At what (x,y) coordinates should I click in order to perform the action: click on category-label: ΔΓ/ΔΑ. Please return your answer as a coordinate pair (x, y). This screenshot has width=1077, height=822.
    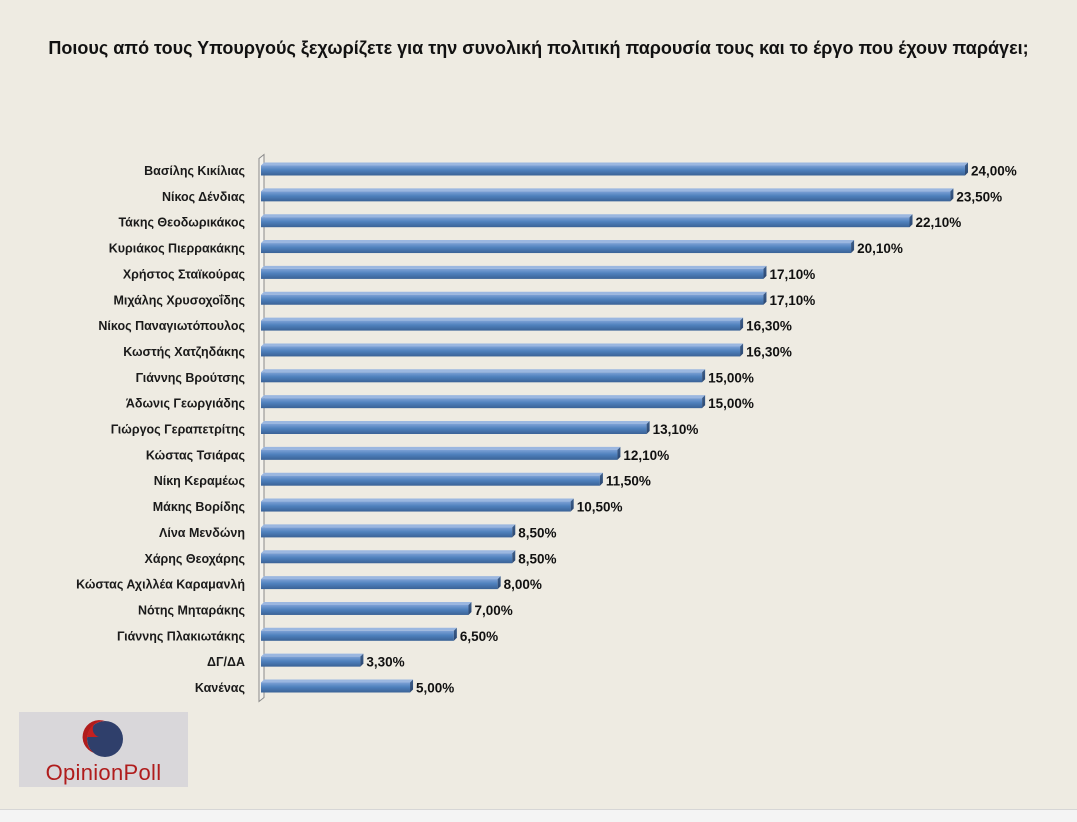
    Looking at the image, I should click on (226, 662).